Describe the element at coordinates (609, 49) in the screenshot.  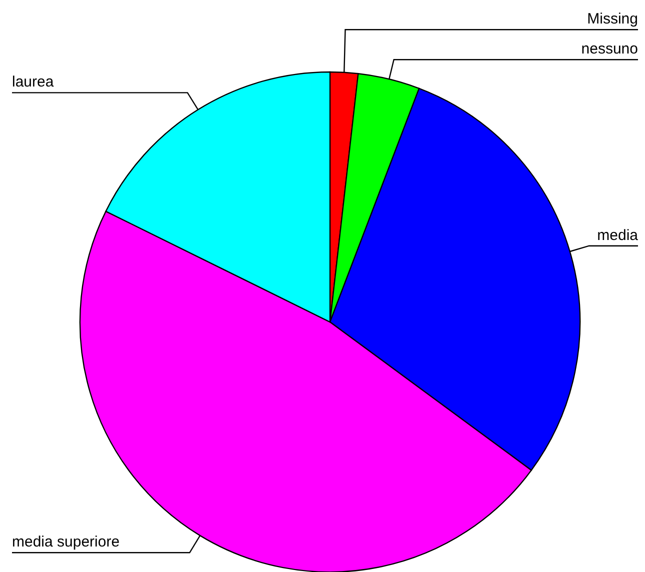
I see `slice-label: nessuno` at that location.